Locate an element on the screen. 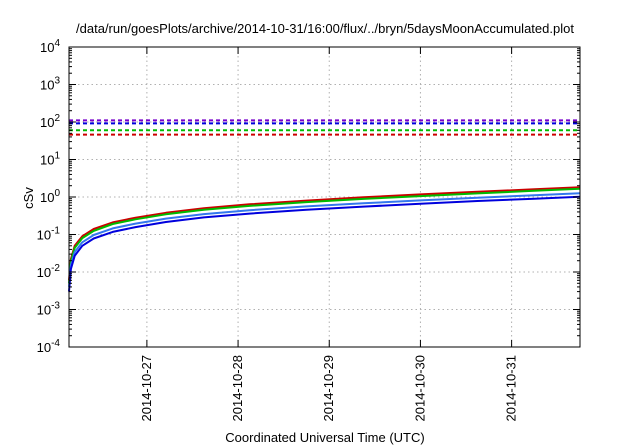 The image size is (640, 448). y-tick-label: 10¹ is located at coordinates (50, 159).